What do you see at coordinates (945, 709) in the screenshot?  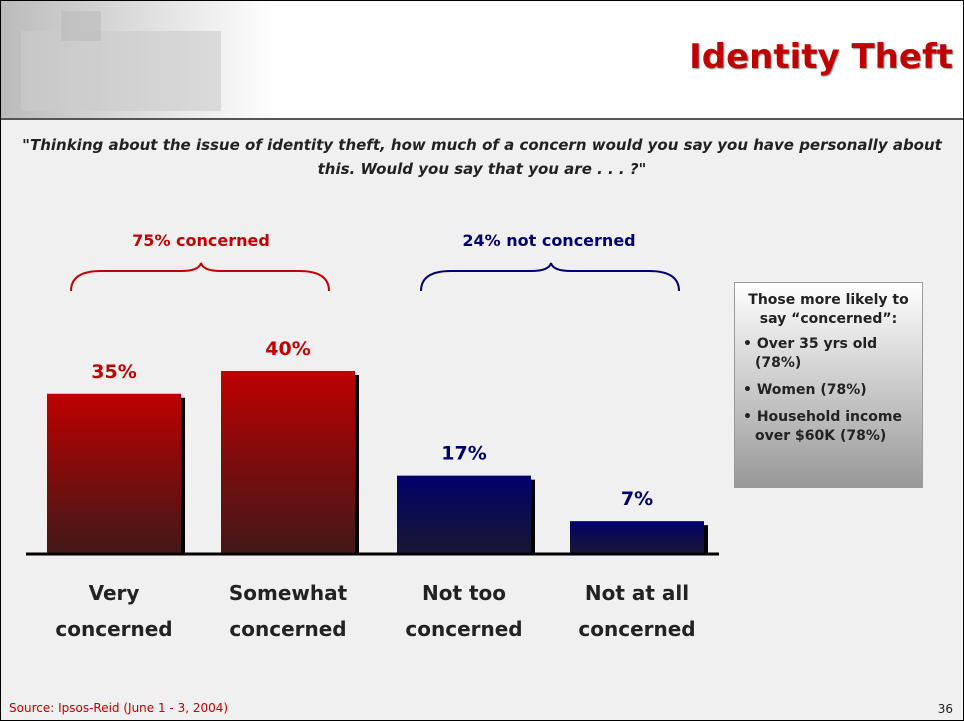 I see `page-number: 36` at bounding box center [945, 709].